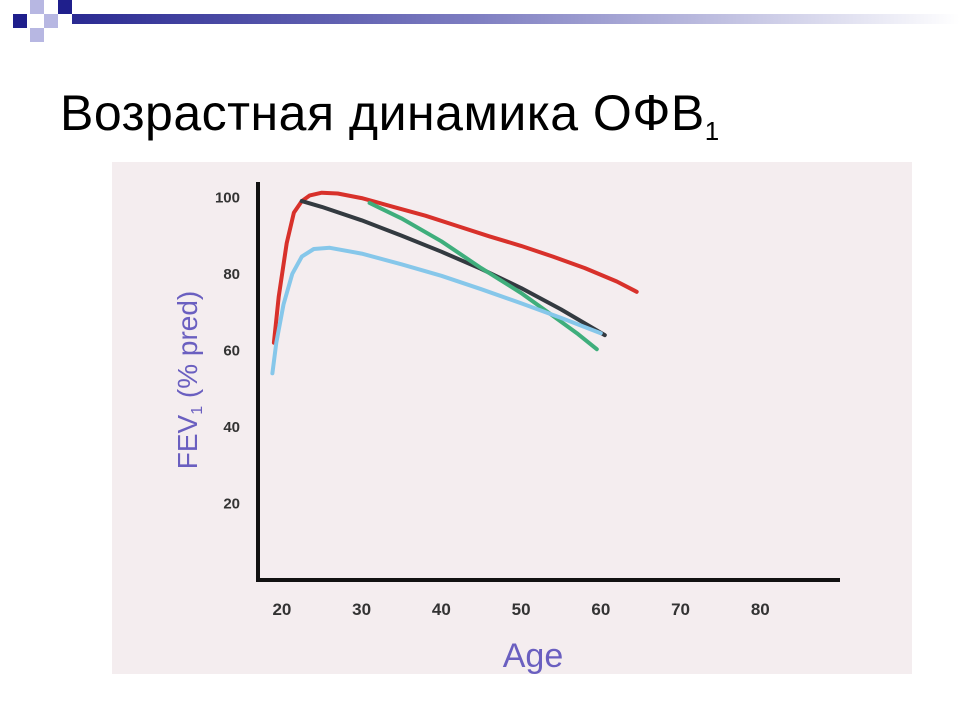  What do you see at coordinates (382, 113) in the screenshot?
I see `slide-title-text: Возрастная динамика ОФВ` at bounding box center [382, 113].